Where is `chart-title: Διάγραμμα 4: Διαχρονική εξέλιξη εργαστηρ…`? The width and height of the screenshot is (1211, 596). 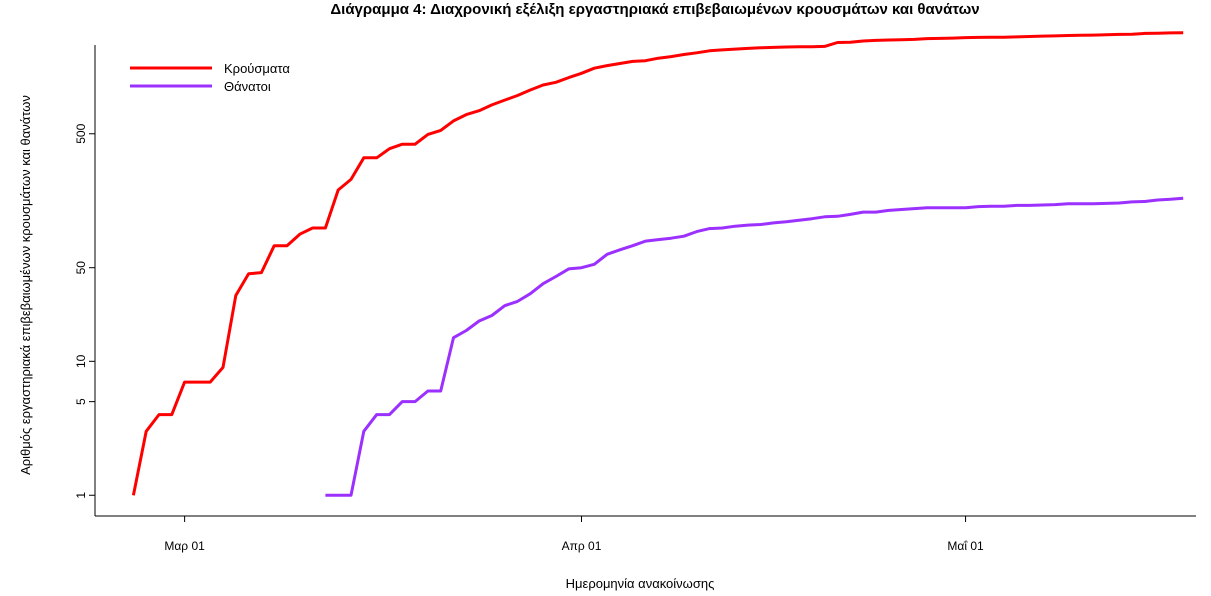 chart-title: Διάγραμμα 4: Διαχρονική εξέλιξη εργαστηρ… is located at coordinates (654, 9).